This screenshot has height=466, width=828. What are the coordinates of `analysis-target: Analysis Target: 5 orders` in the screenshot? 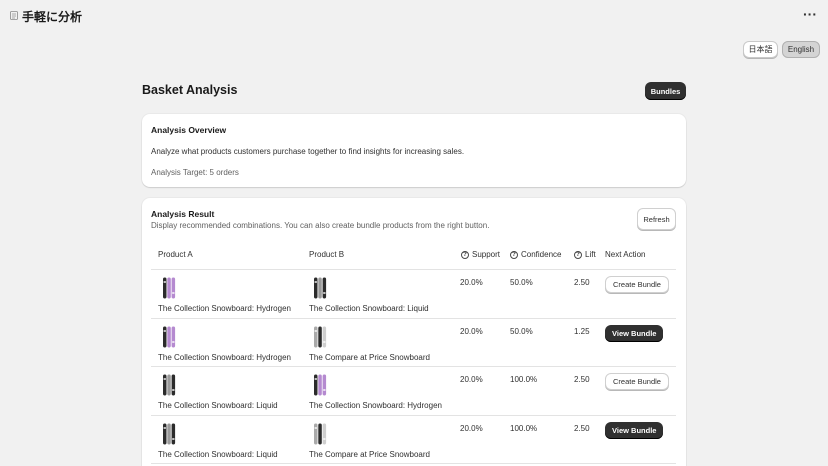 It's located at (195, 172).